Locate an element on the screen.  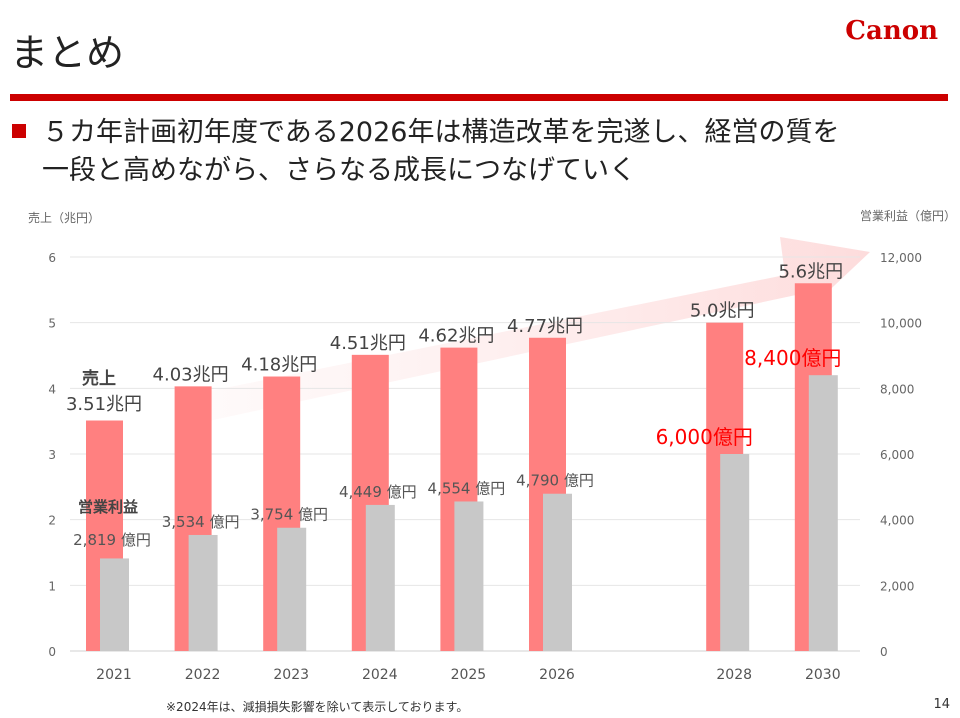
y-left-tick-label: 6 is located at coordinates (52, 258).